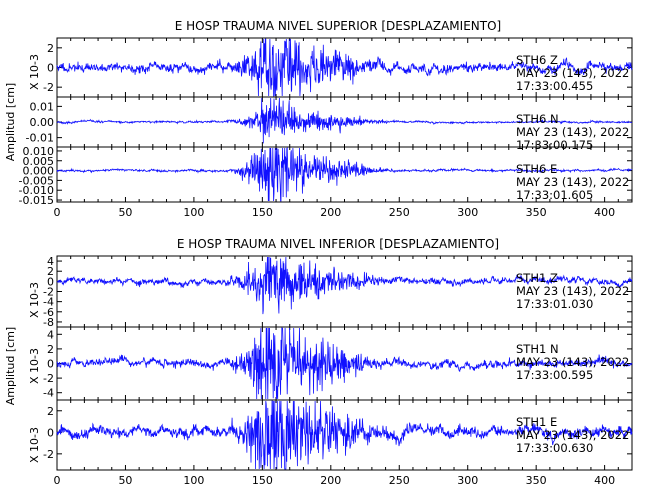 This screenshot has width=650, height=500. Describe the element at coordinates (536, 169) in the screenshot. I see `station-label: STH6 E` at that location.